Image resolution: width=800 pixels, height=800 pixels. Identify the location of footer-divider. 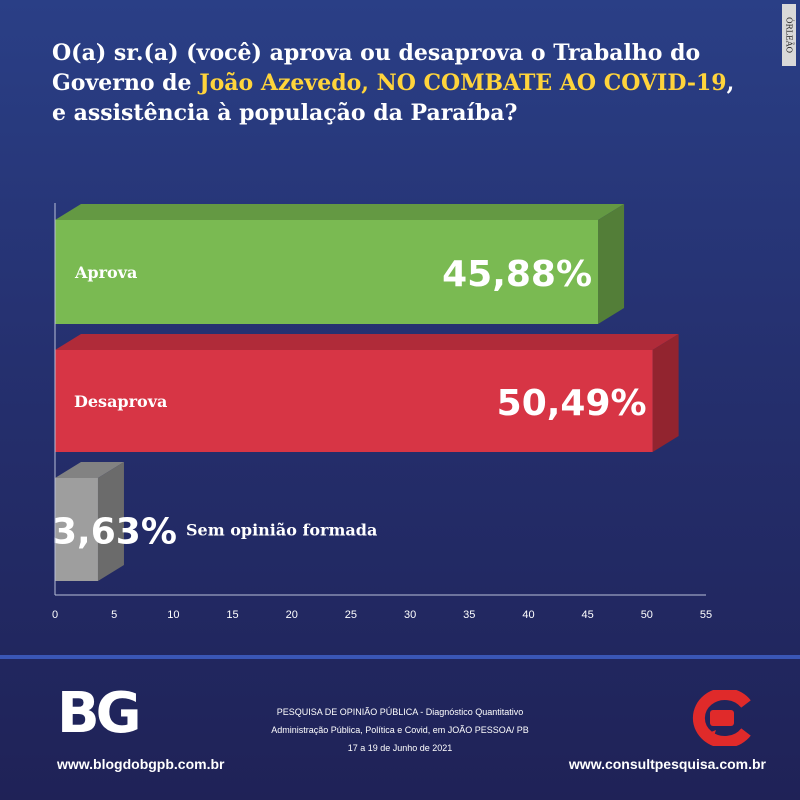
(400, 657).